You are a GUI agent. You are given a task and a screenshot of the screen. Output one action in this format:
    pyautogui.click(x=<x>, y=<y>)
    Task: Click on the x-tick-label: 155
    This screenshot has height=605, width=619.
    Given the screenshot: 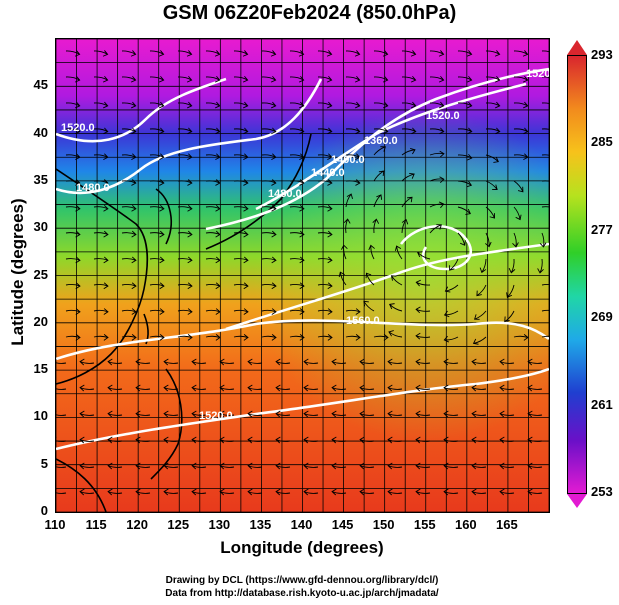 What is the action you would take?
    pyautogui.click(x=424, y=524)
    